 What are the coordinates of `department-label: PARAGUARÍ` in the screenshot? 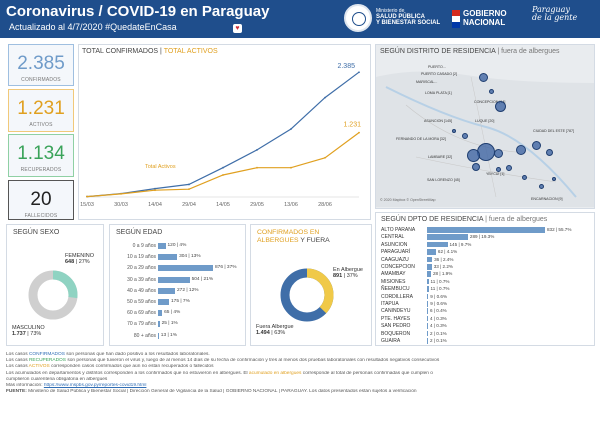 It's located at (396, 252).